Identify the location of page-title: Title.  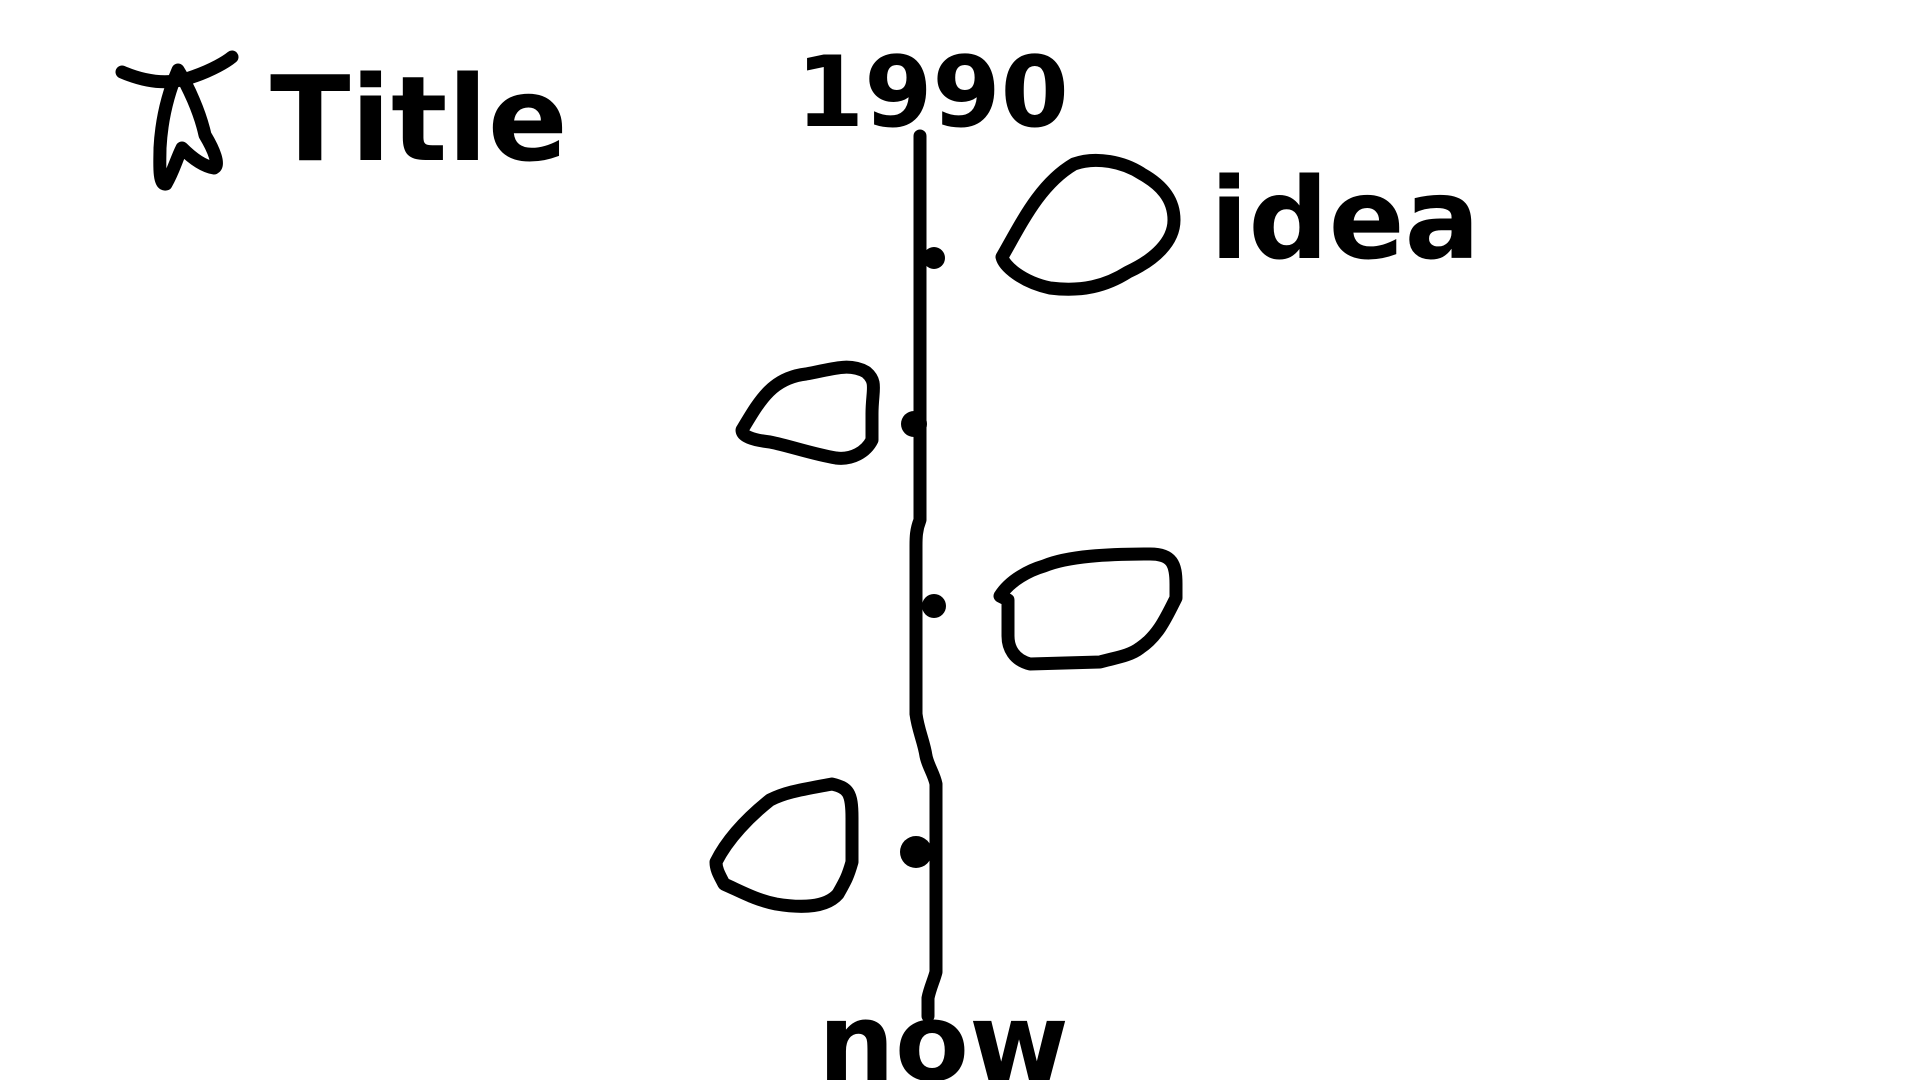
(419, 119).